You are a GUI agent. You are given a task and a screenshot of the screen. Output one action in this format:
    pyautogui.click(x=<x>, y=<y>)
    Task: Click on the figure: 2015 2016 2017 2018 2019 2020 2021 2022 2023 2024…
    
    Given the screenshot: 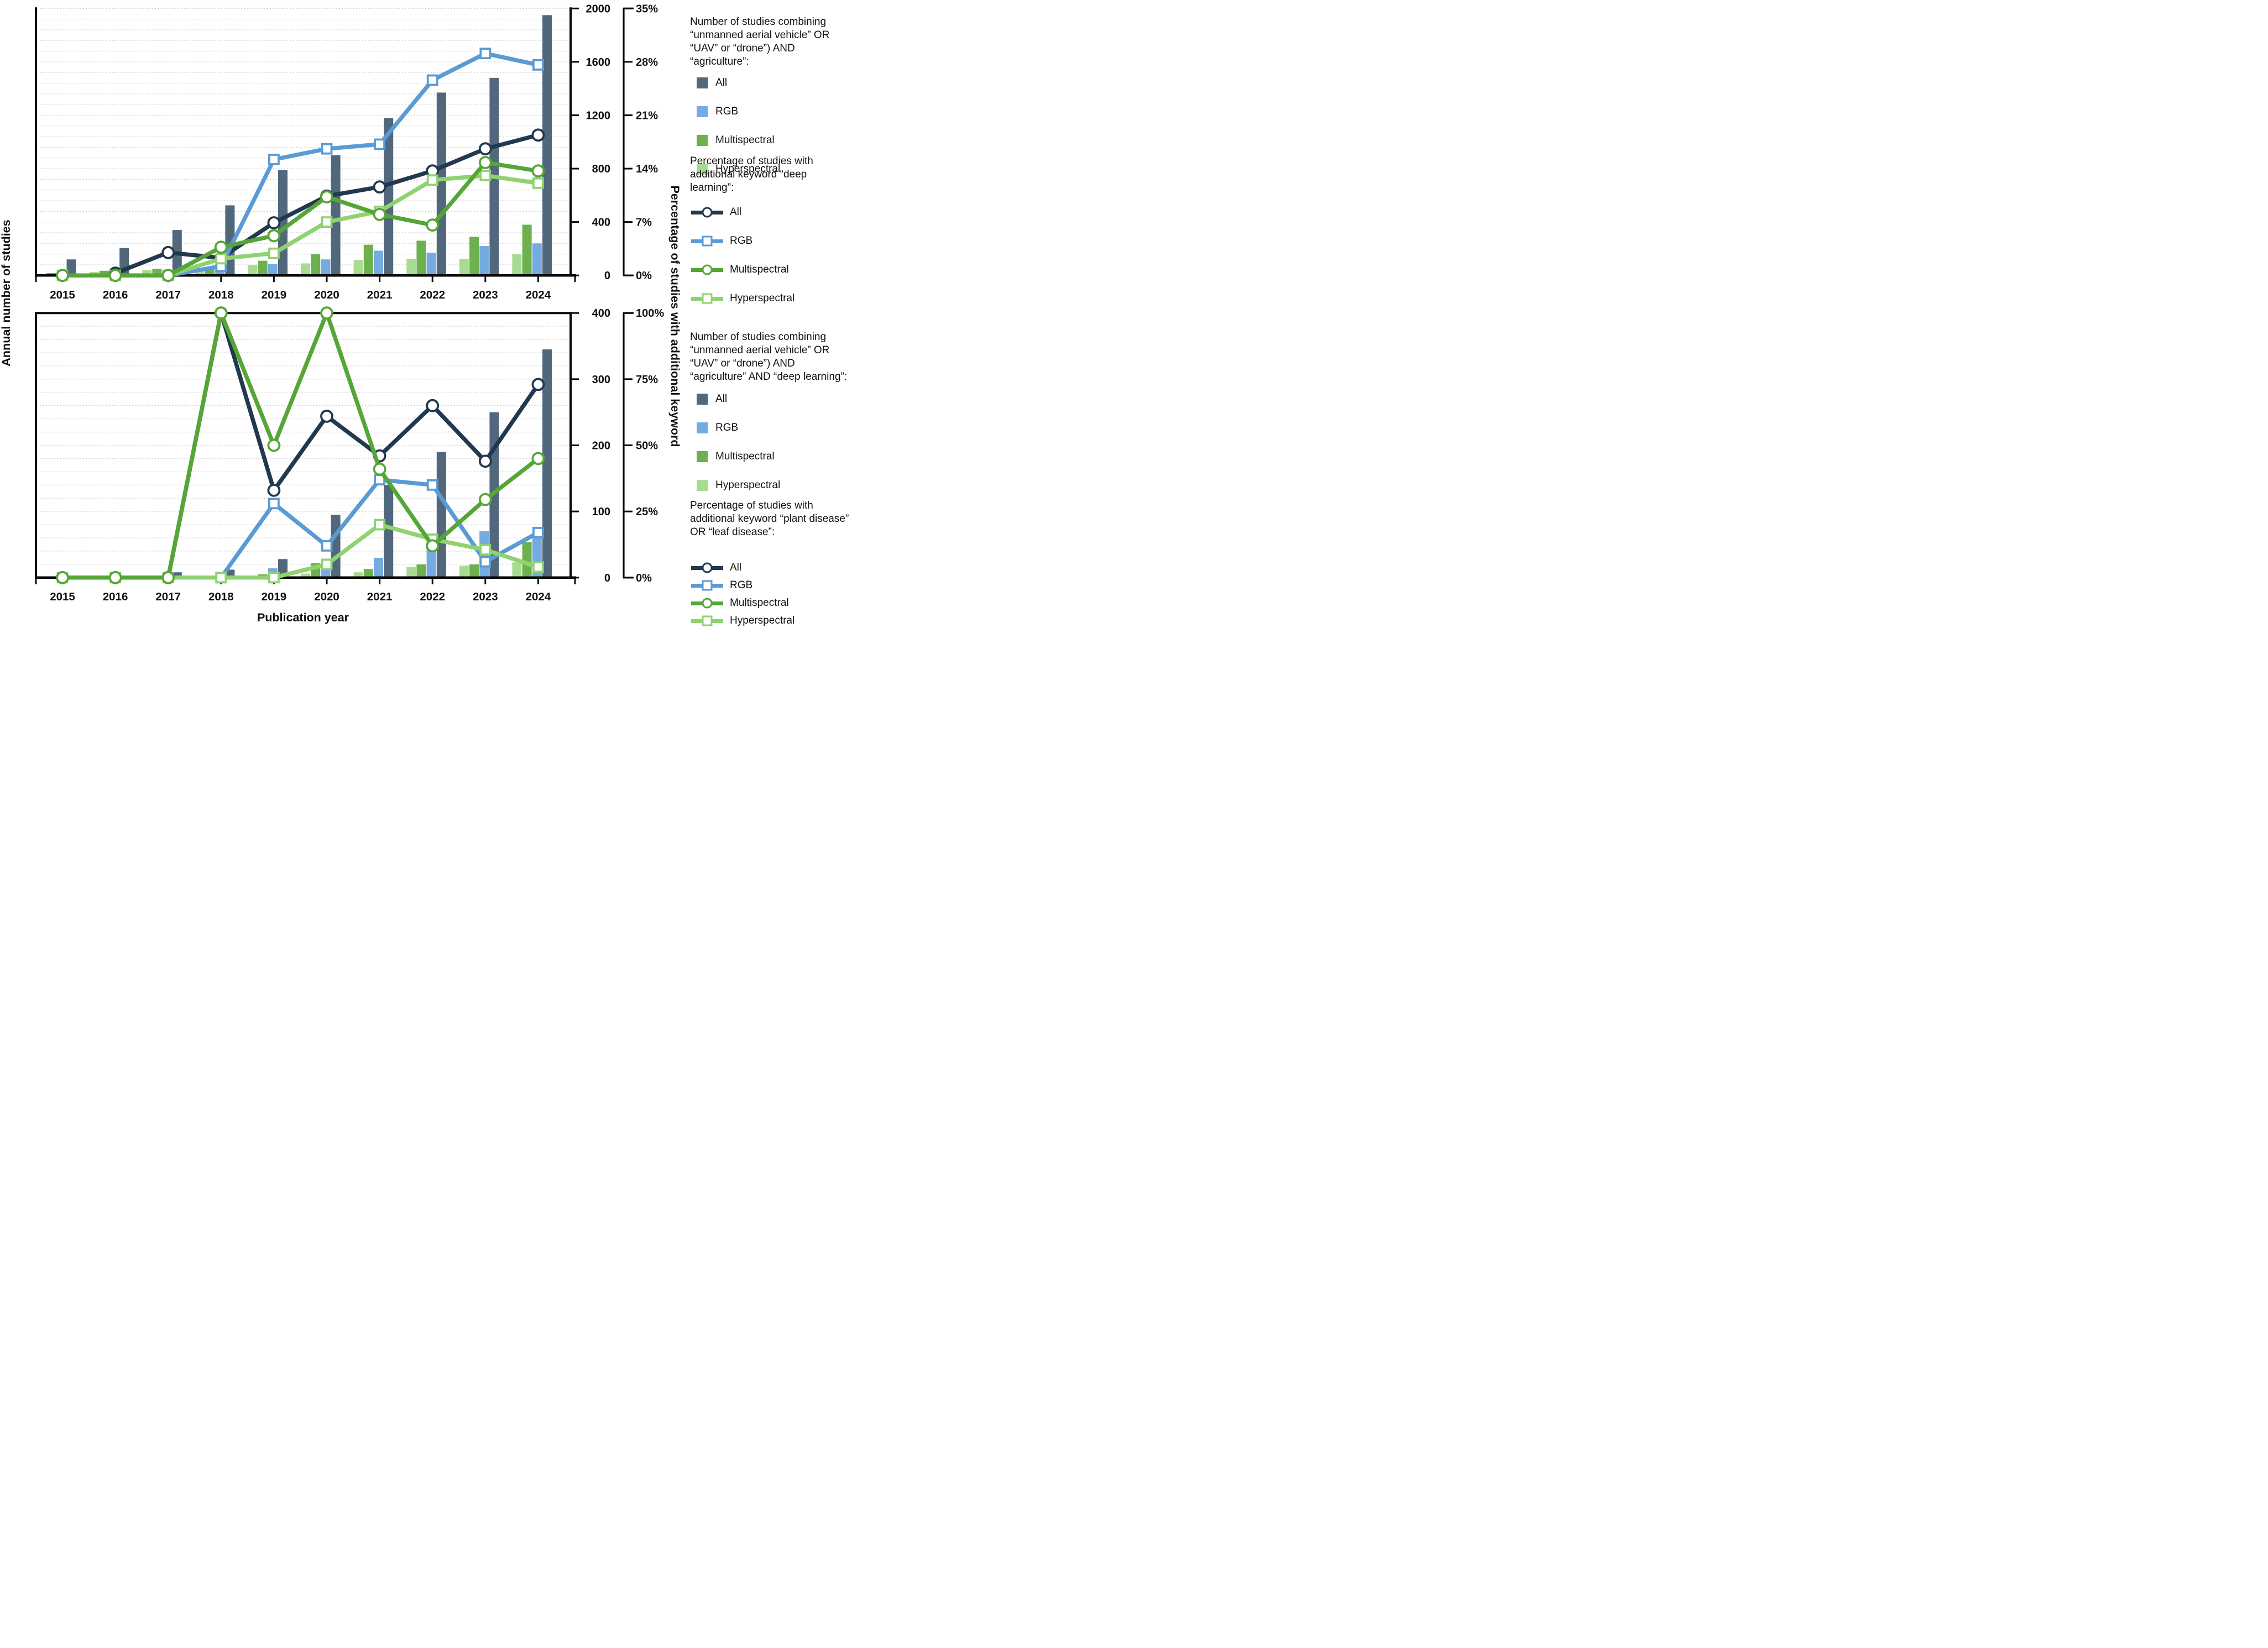 What is the action you would take?
    pyautogui.click(x=433, y=315)
    